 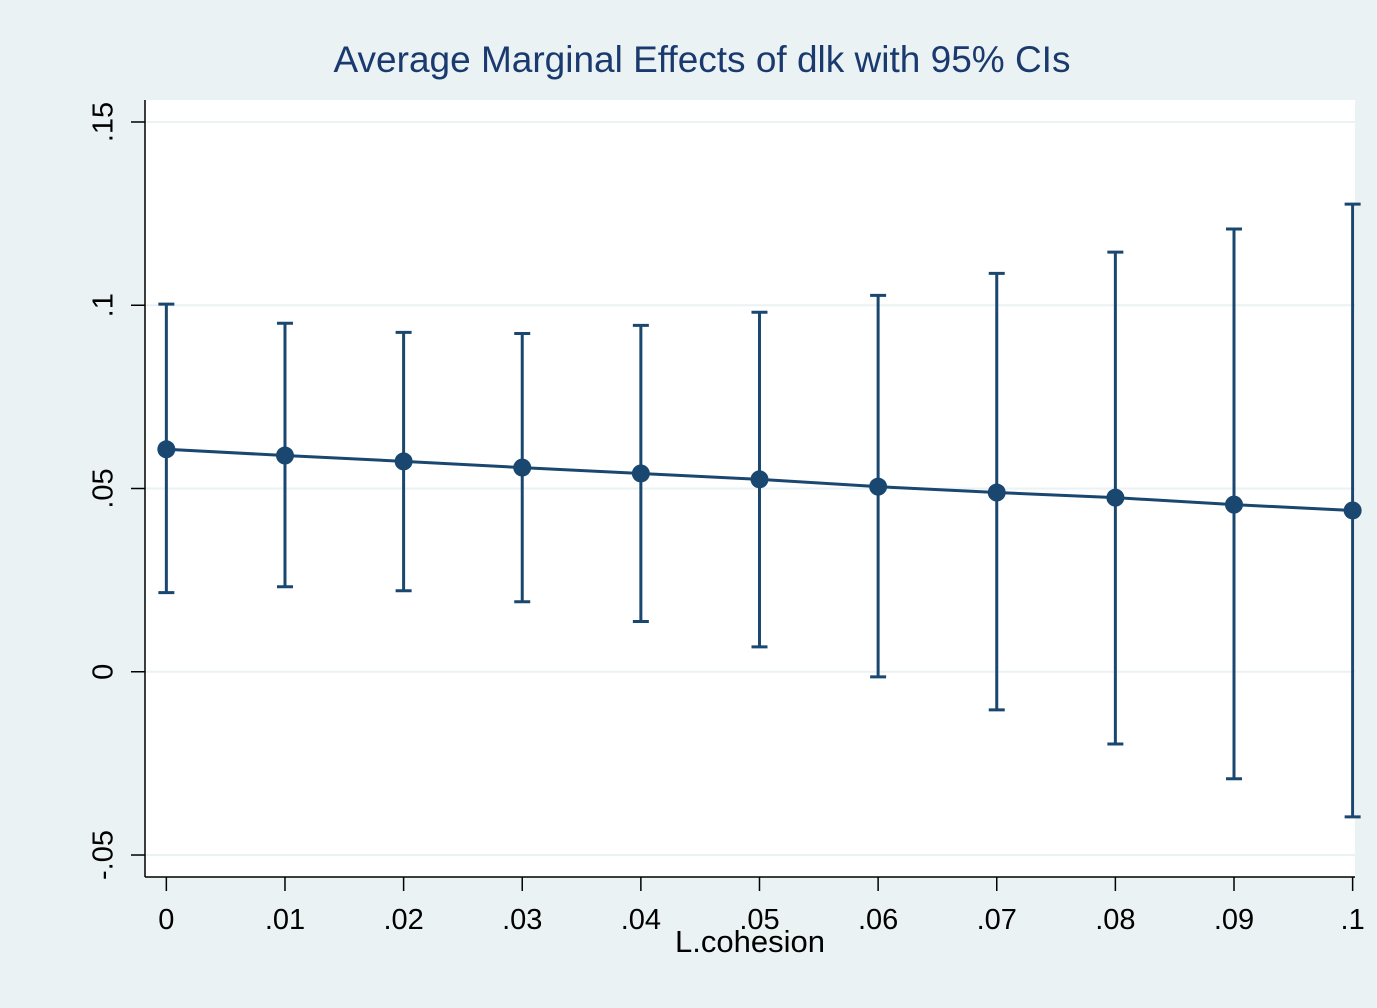 I want to click on y-tick-label: 0, so click(x=104, y=672).